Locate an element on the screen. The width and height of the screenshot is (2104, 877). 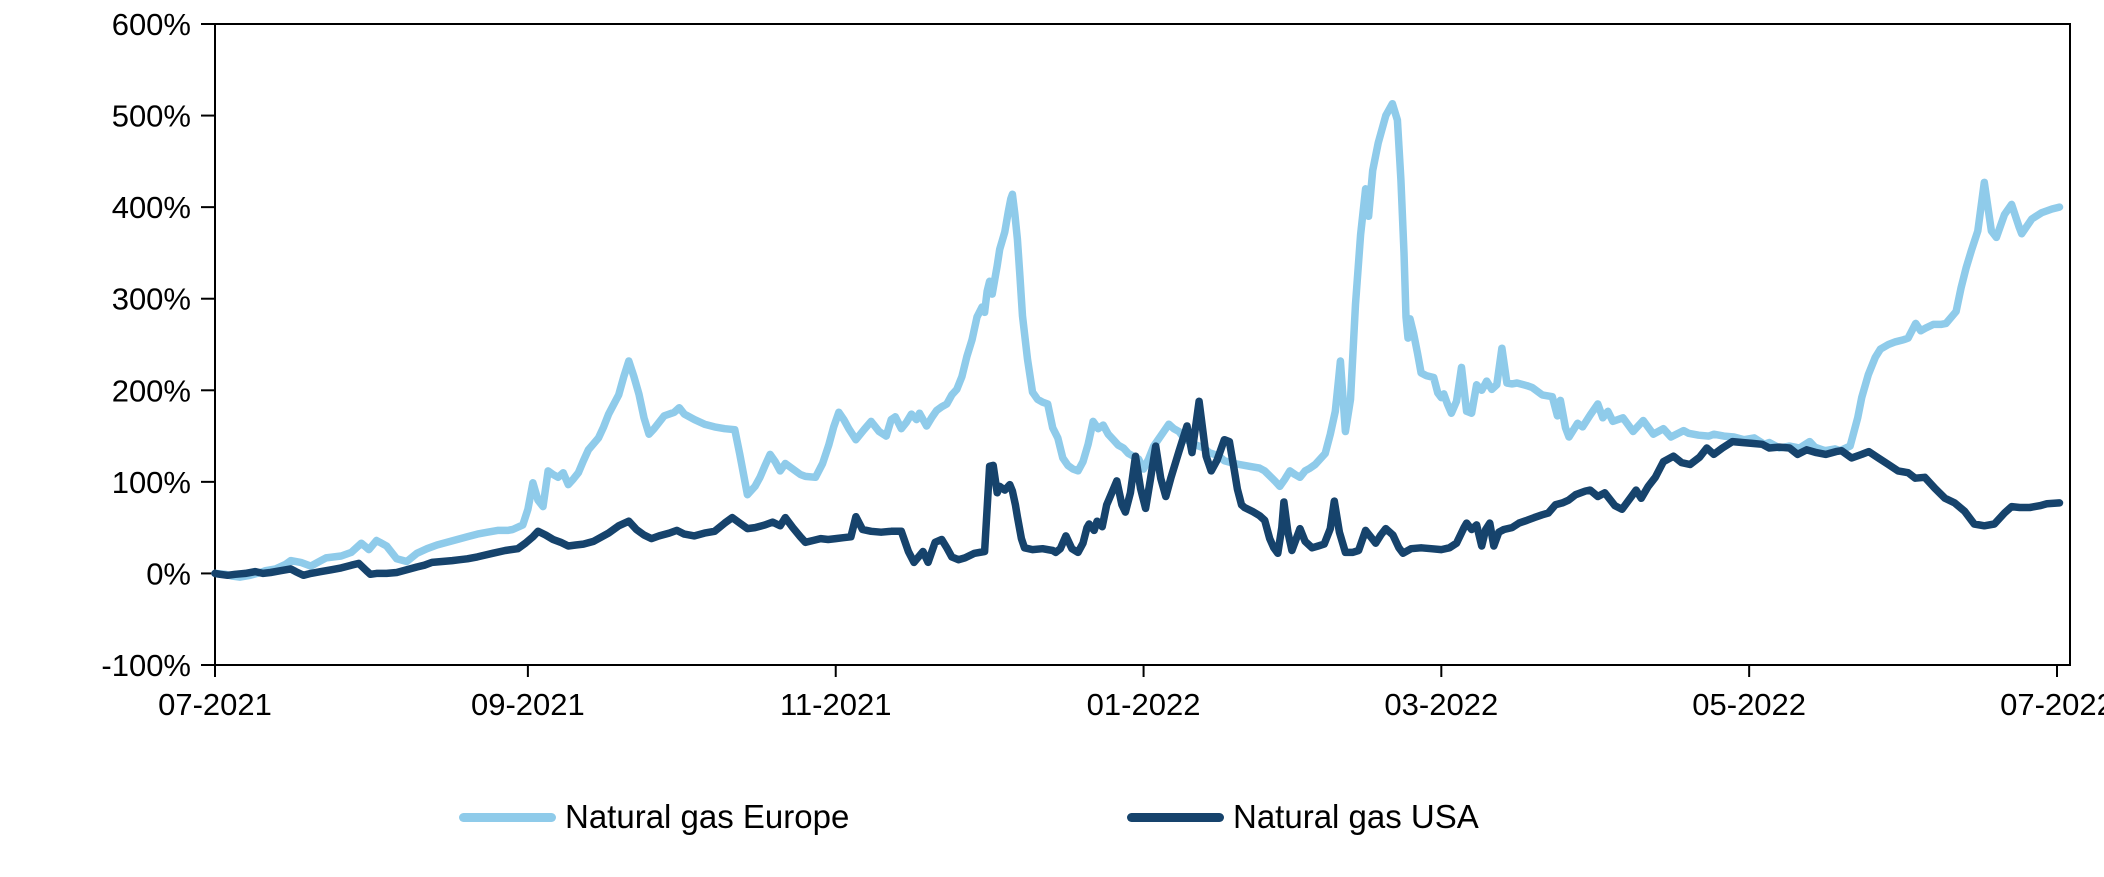
x-tick-label: 05-2022 is located at coordinates (1749, 704).